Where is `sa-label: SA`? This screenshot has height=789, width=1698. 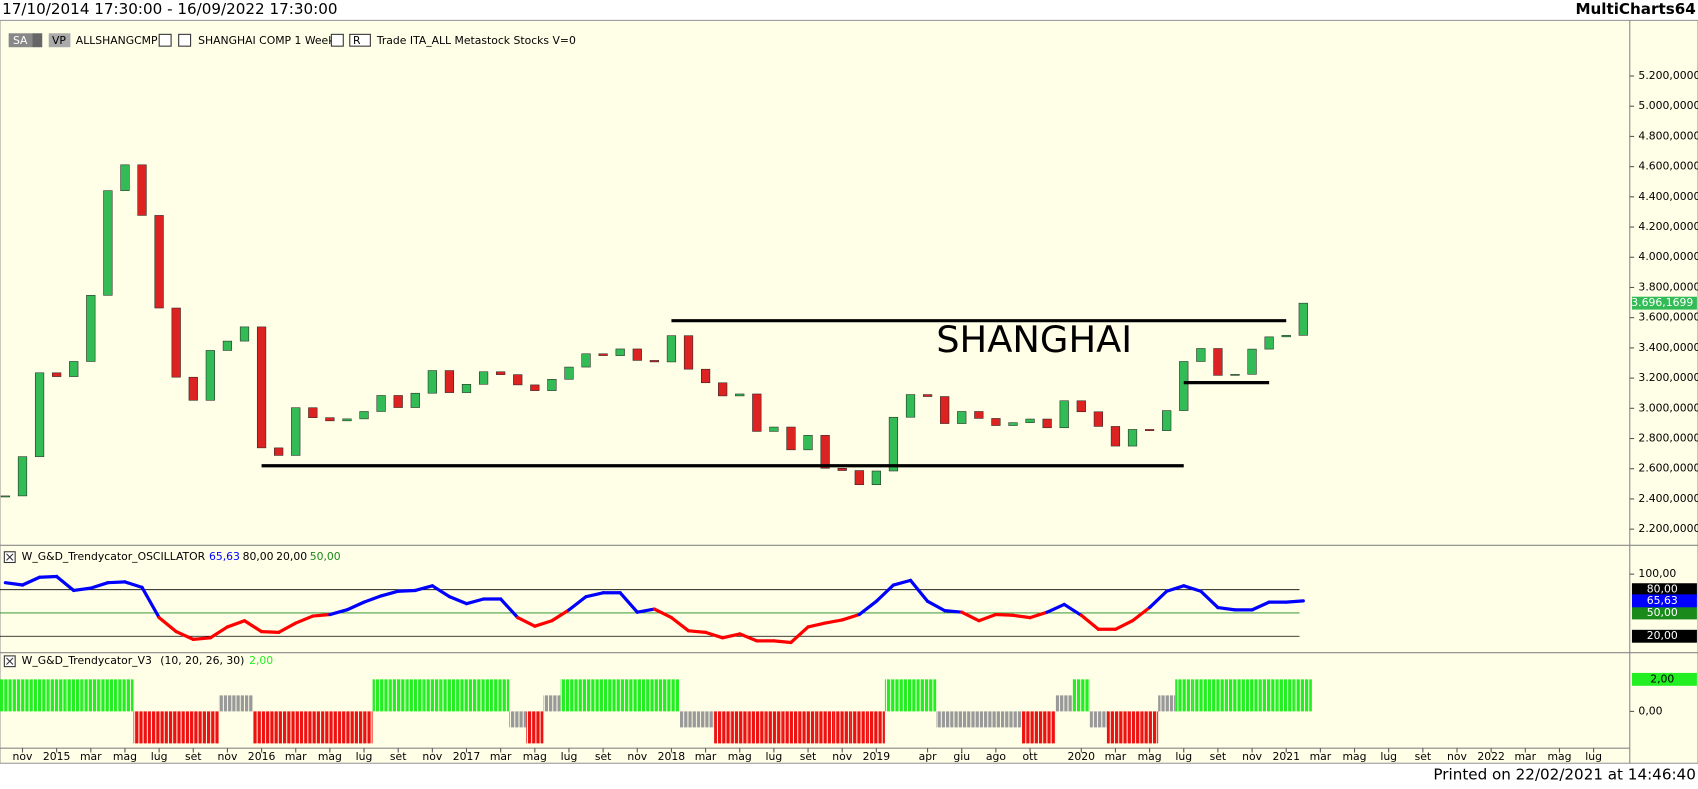
sa-label: SA is located at coordinates (20, 40).